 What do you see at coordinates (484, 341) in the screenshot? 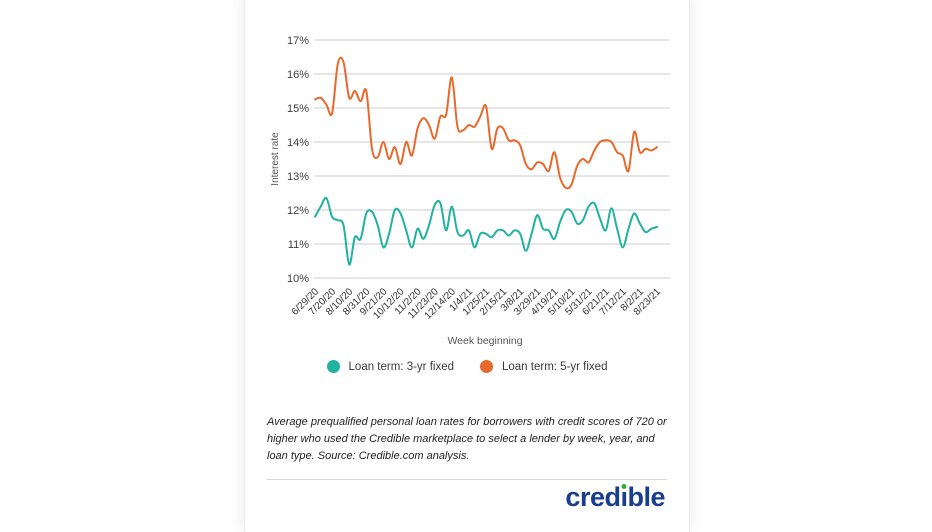
I see `x-axis-title: Week beginning` at bounding box center [484, 341].